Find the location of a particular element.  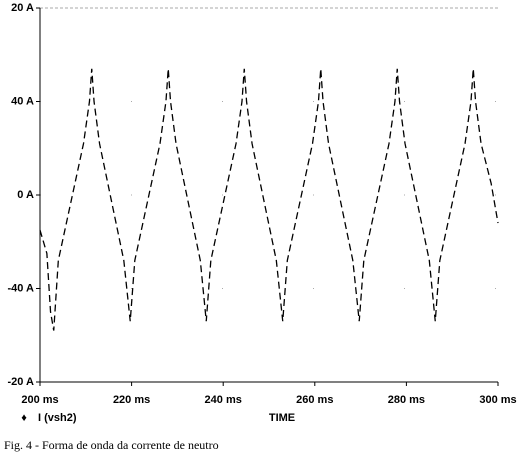

x-axis-label: TIME is located at coordinates (282, 418).